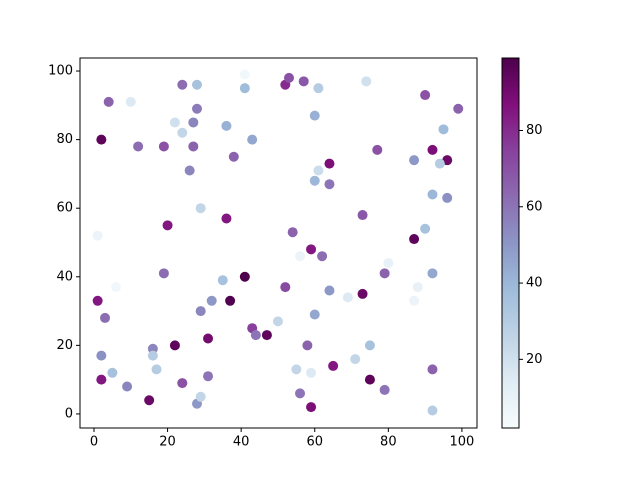  Describe the element at coordinates (388, 442) in the screenshot. I see `x-tick-label: 80` at that location.